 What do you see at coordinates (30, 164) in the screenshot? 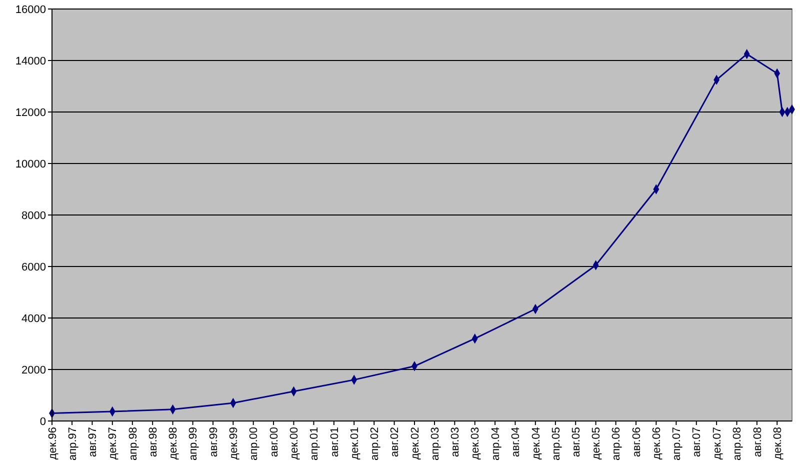
I see `y-tick-label: 10000` at bounding box center [30, 164].